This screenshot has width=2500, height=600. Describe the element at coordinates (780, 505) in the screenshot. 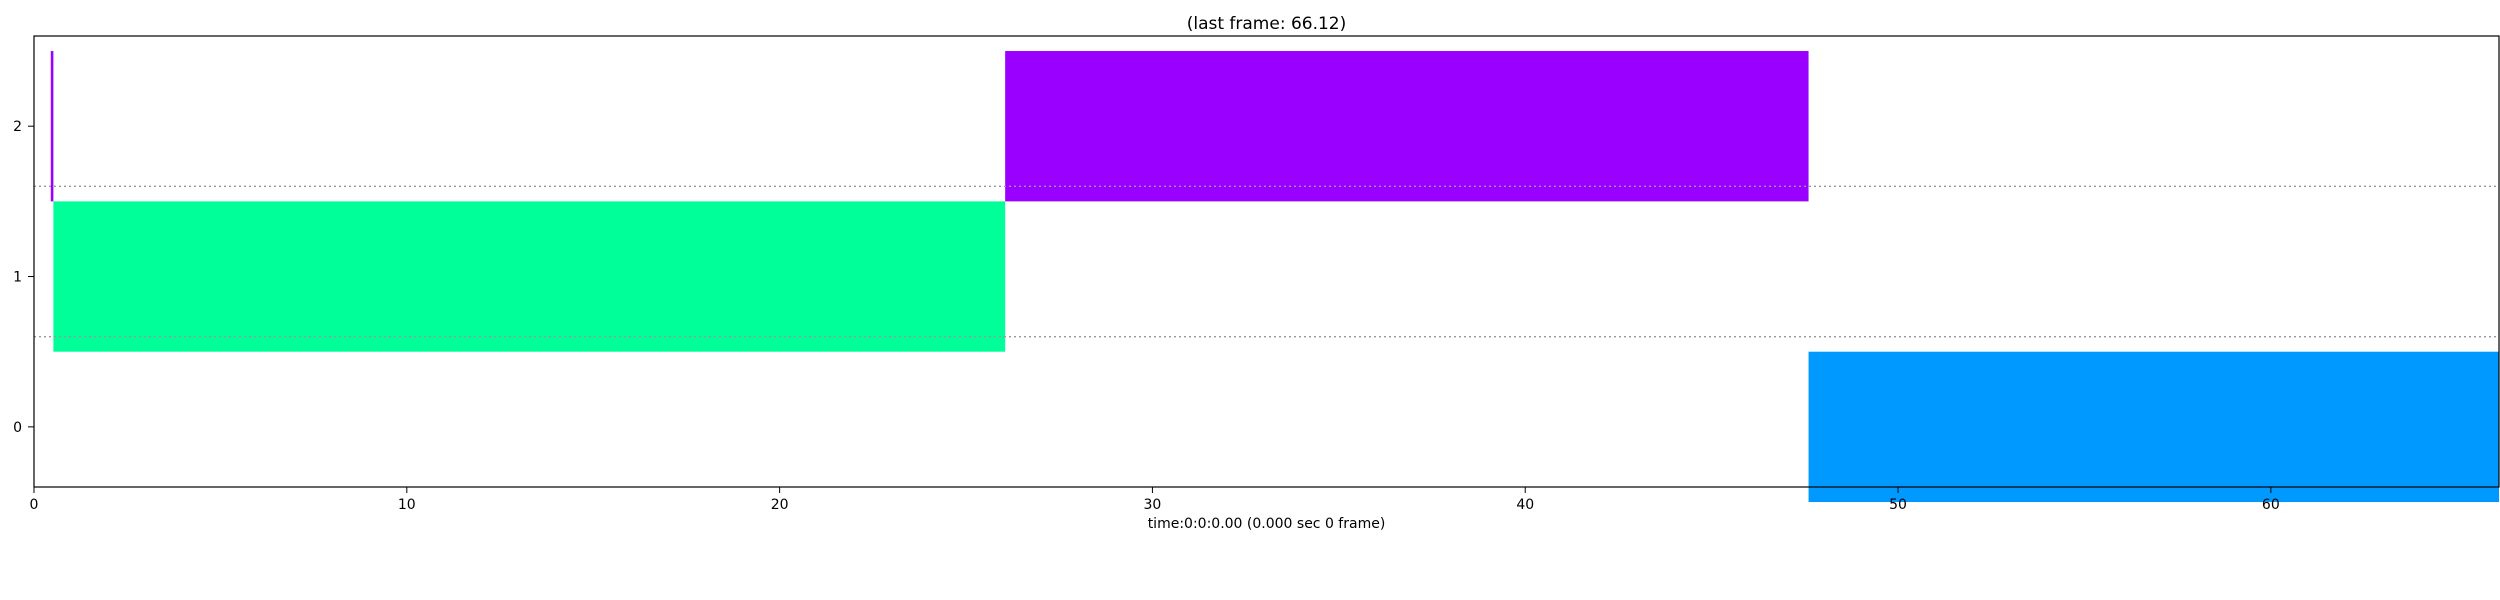

I see `x-tick-label-20: 20` at that location.